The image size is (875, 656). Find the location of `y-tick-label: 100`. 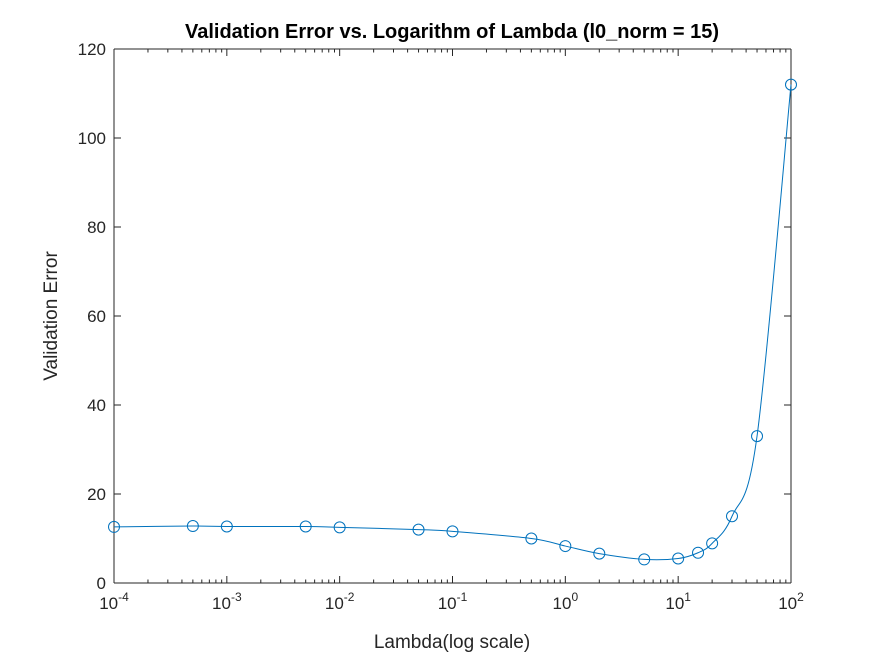

y-tick-label: 100 is located at coordinates (92, 138).